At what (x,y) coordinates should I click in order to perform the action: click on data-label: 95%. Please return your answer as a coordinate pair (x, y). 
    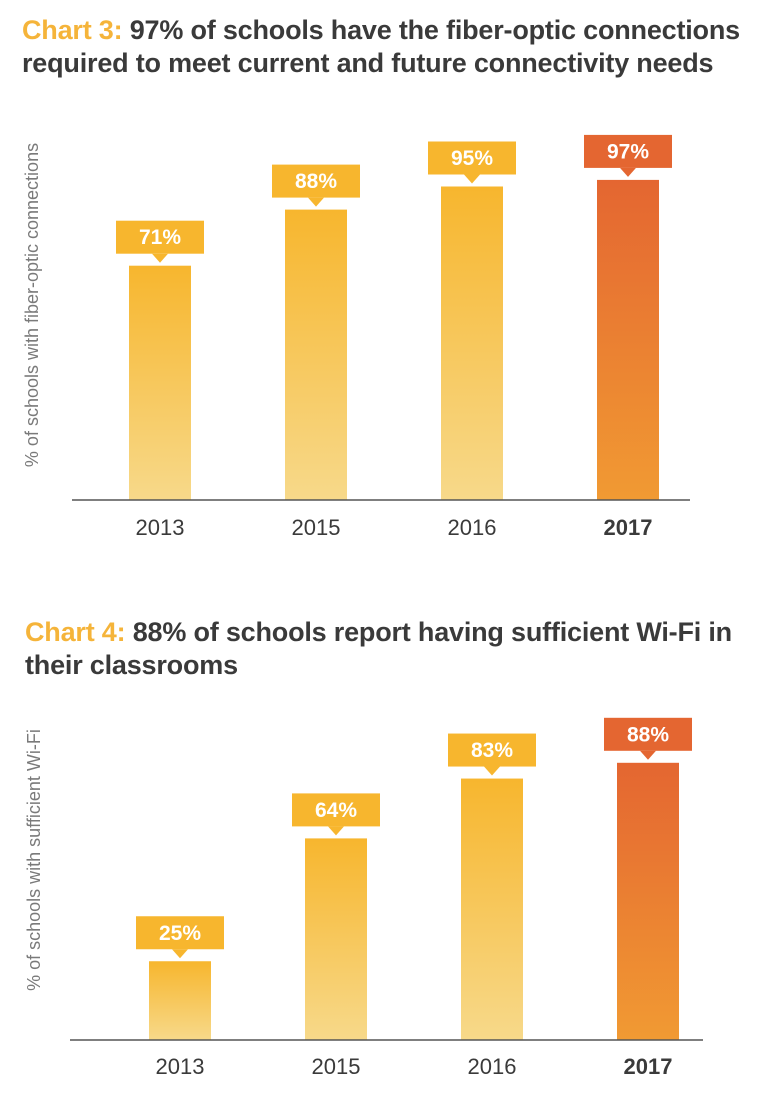
    Looking at the image, I should click on (472, 158).